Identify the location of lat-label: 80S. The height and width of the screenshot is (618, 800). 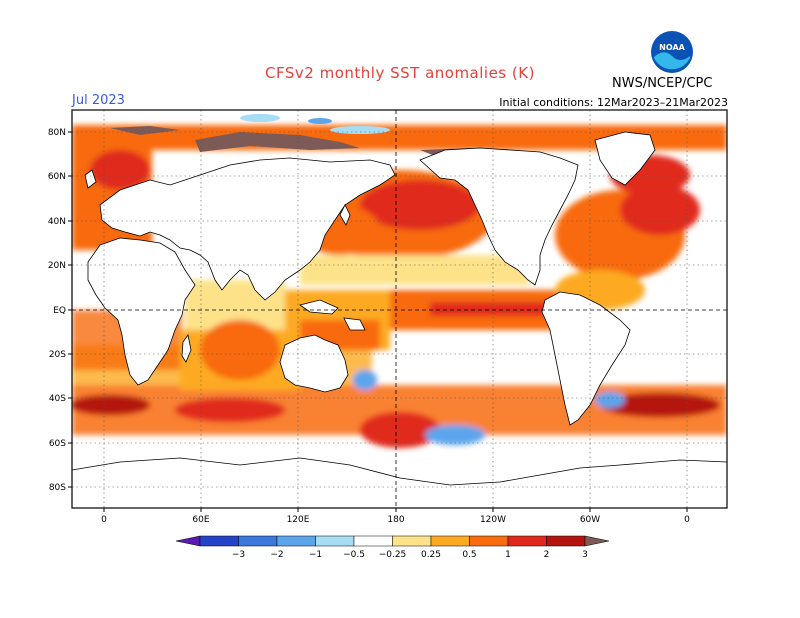
(57, 488).